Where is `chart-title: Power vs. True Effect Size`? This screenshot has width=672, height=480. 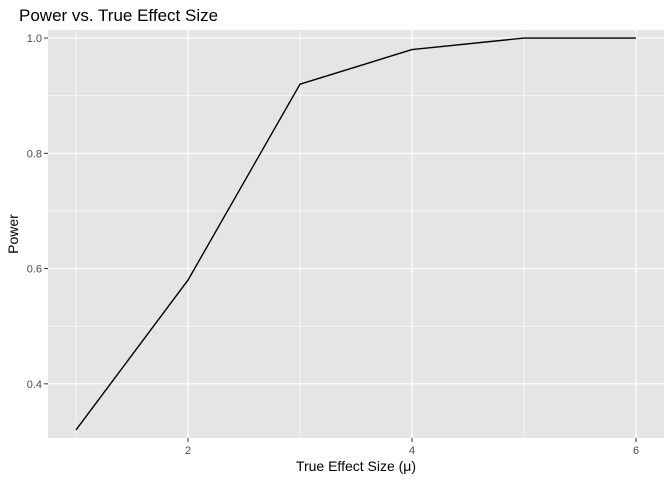 chart-title: Power vs. True Effect Size is located at coordinates (118, 15).